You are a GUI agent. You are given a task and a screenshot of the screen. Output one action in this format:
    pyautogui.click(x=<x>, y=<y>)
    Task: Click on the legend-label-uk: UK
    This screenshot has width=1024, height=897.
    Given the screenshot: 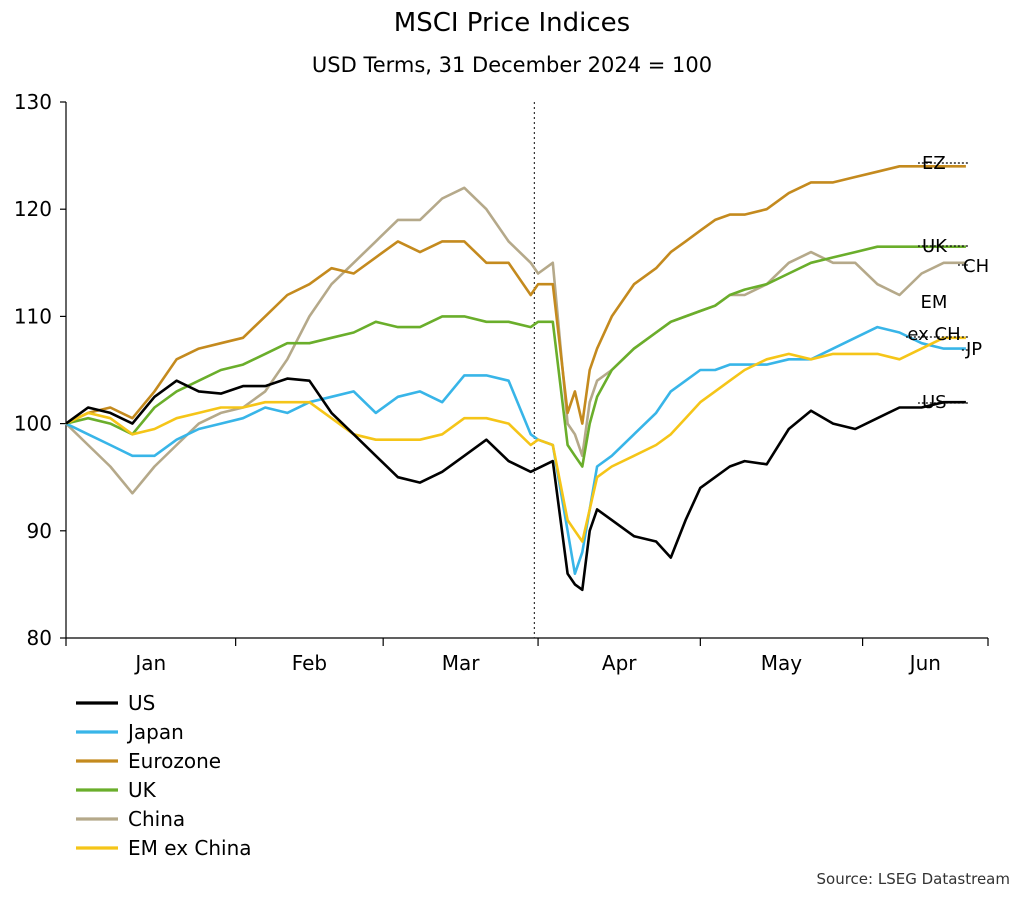 What is the action you would take?
    pyautogui.click(x=142, y=790)
    